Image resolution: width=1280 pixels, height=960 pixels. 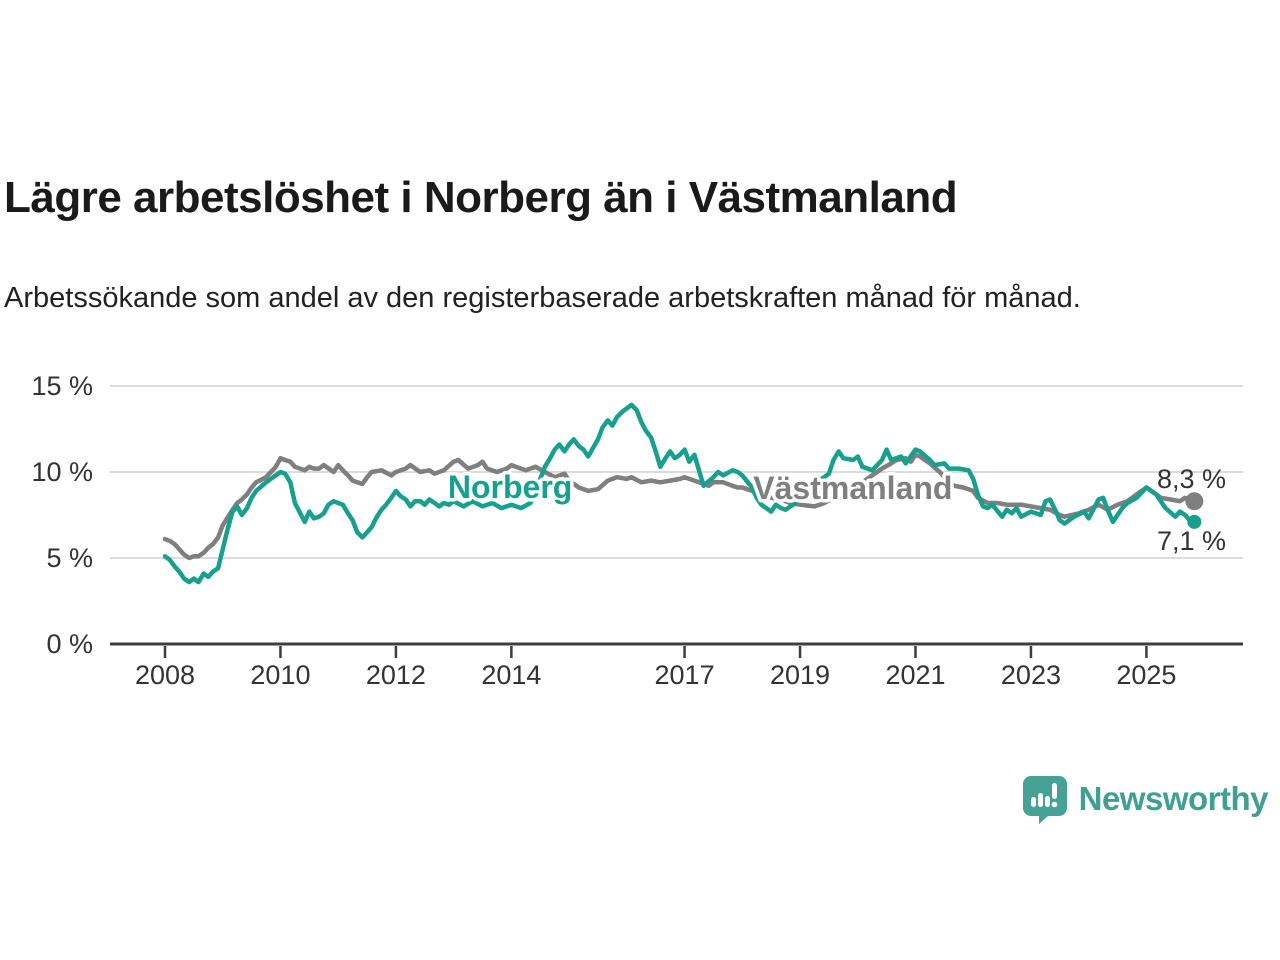 I want to click on end-value-label: 7,1 %, so click(x=1191, y=541).